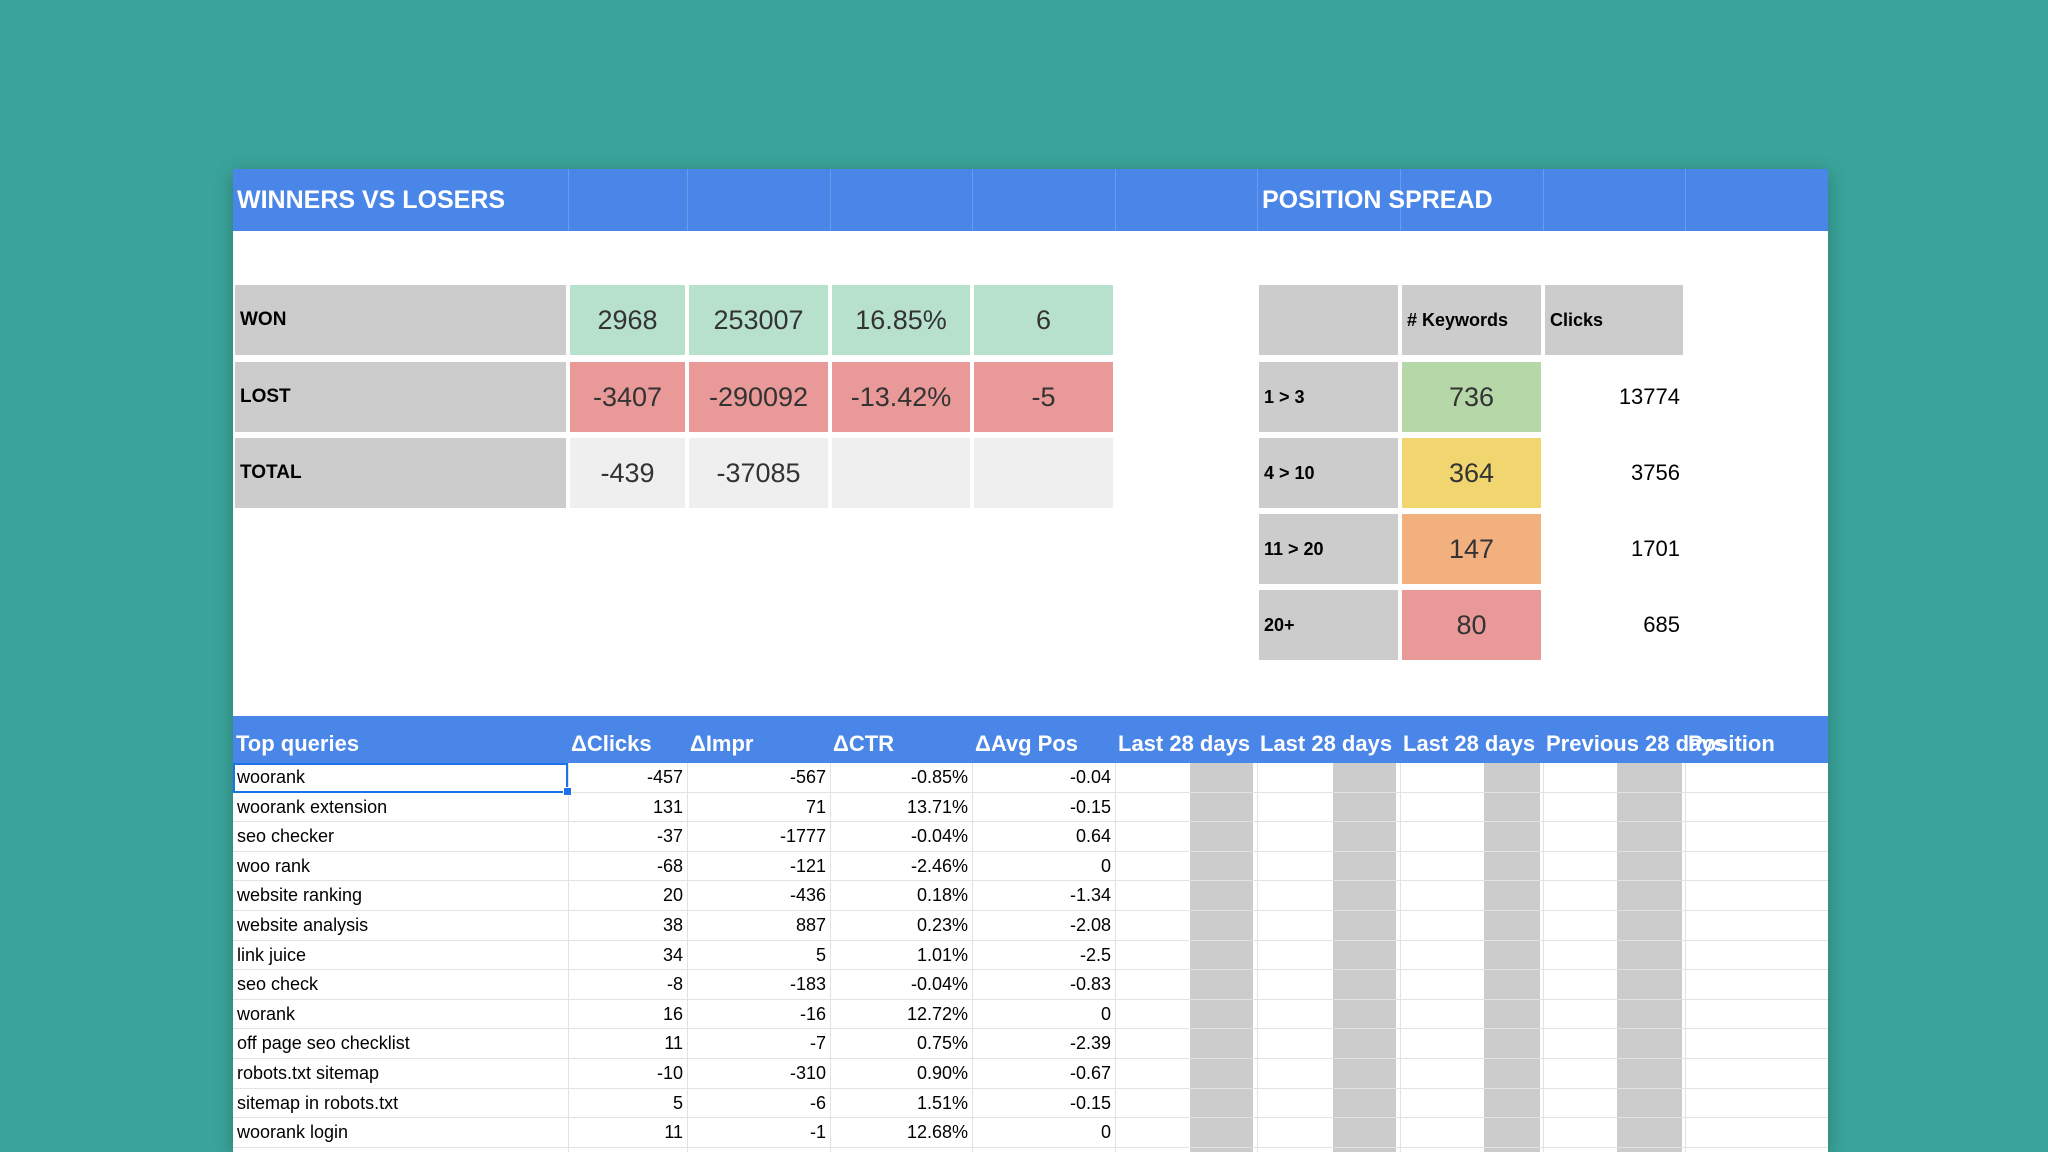 The height and width of the screenshot is (1152, 2048). Describe the element at coordinates (1093, 836) in the screenshot. I see `delta-avg-pos-cell: 0.64` at that location.